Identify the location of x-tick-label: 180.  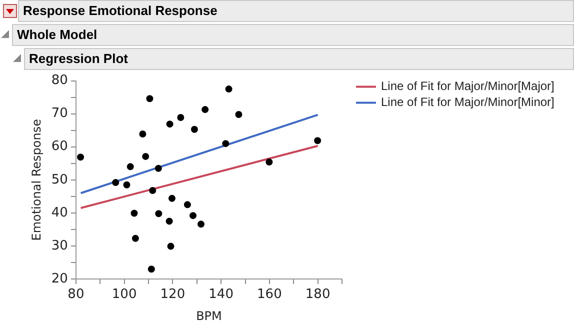
(317, 294).